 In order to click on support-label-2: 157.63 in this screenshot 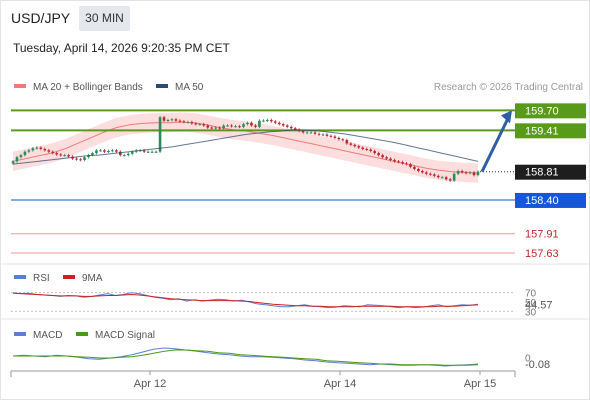, I will do `click(542, 254)`.